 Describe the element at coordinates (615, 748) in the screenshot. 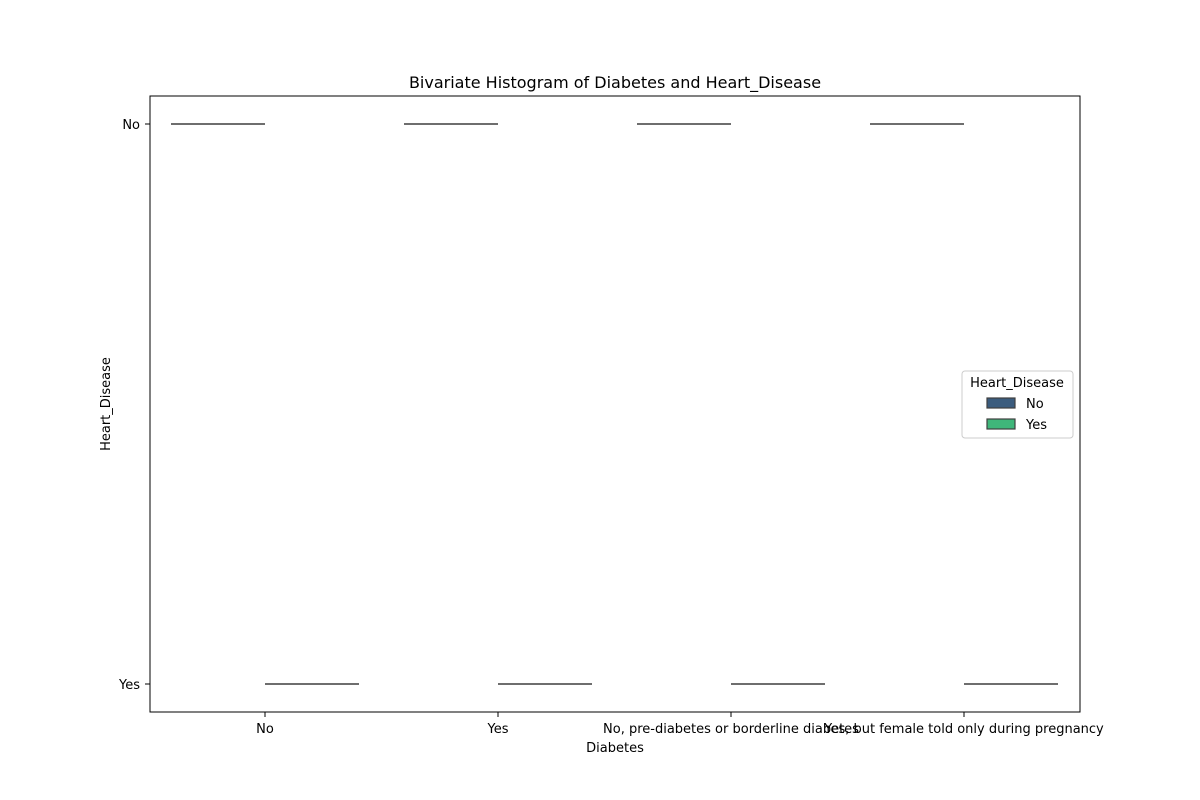

I see `x-axis-label: Diabetes` at that location.